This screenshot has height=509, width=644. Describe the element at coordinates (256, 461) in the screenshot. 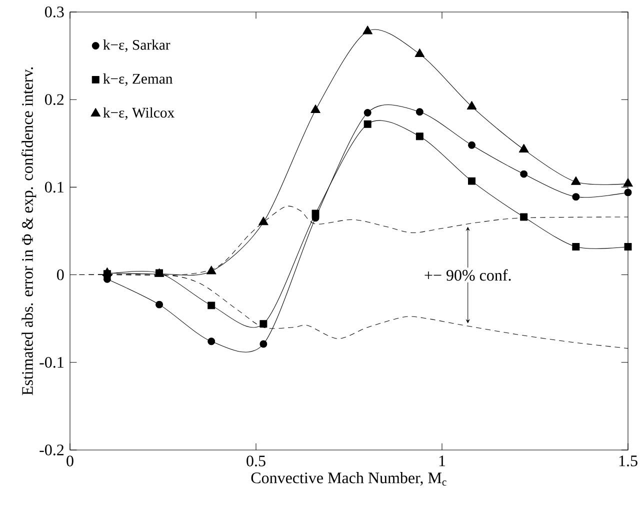

I see `x-tick-label: 0.5` at that location.